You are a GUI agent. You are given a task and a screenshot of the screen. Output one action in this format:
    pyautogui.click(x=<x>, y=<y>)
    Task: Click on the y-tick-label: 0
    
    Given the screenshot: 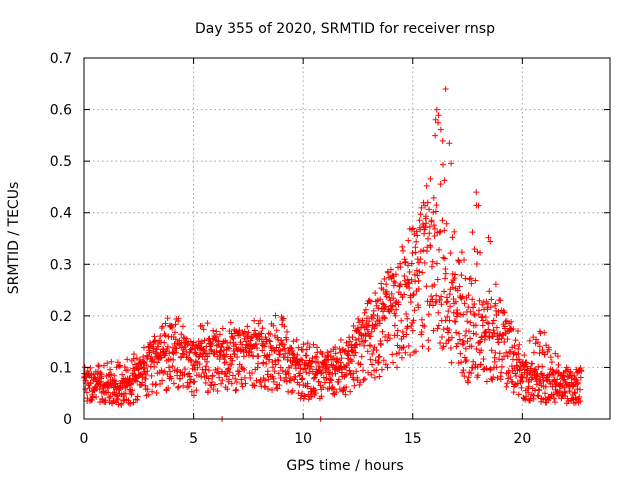 What is the action you would take?
    pyautogui.click(x=67, y=420)
    